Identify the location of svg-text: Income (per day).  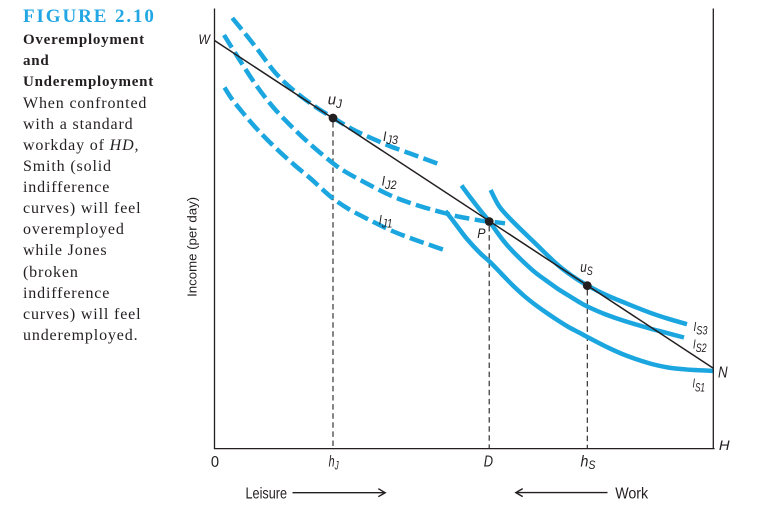
(191, 247).